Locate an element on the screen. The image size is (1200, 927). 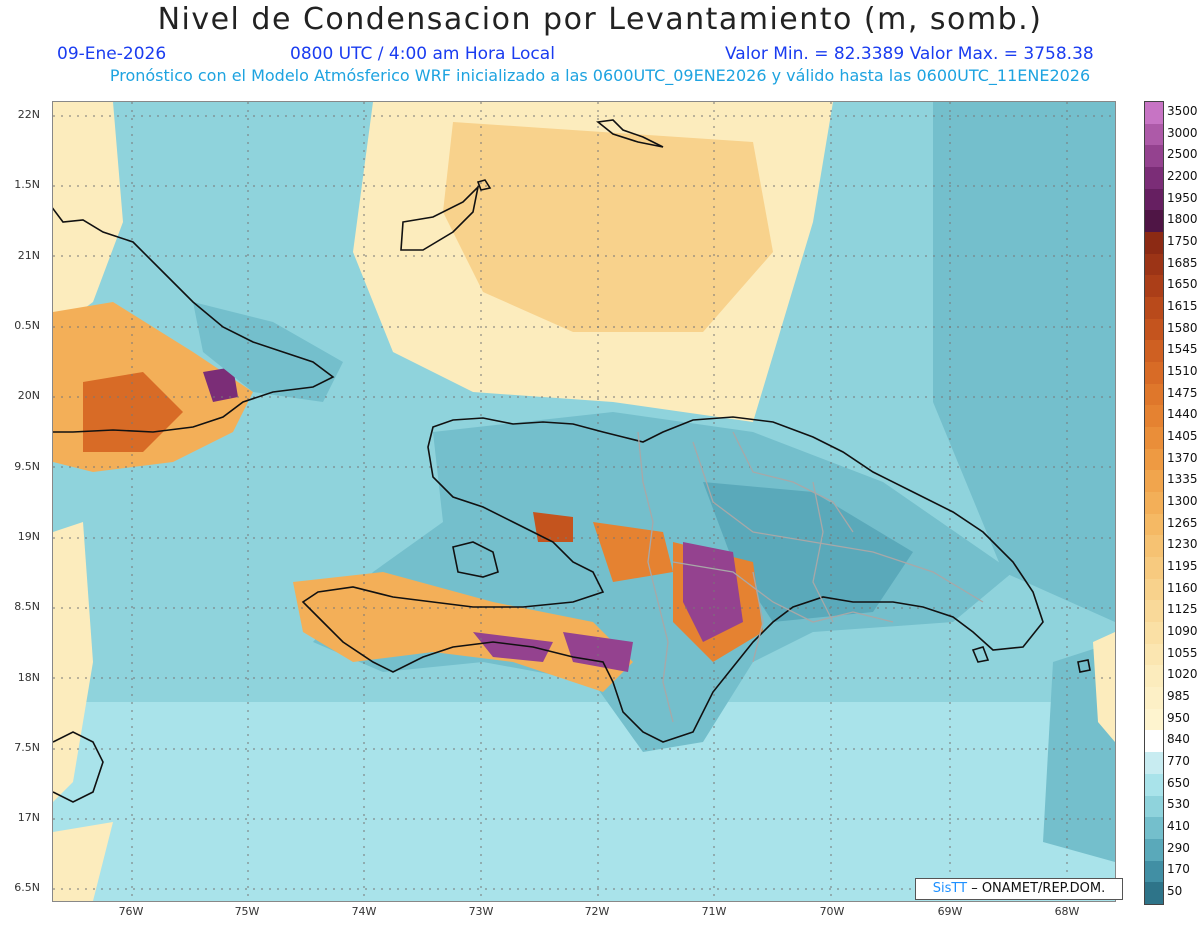
lat-label: 17N is located at coordinates (28, 817).